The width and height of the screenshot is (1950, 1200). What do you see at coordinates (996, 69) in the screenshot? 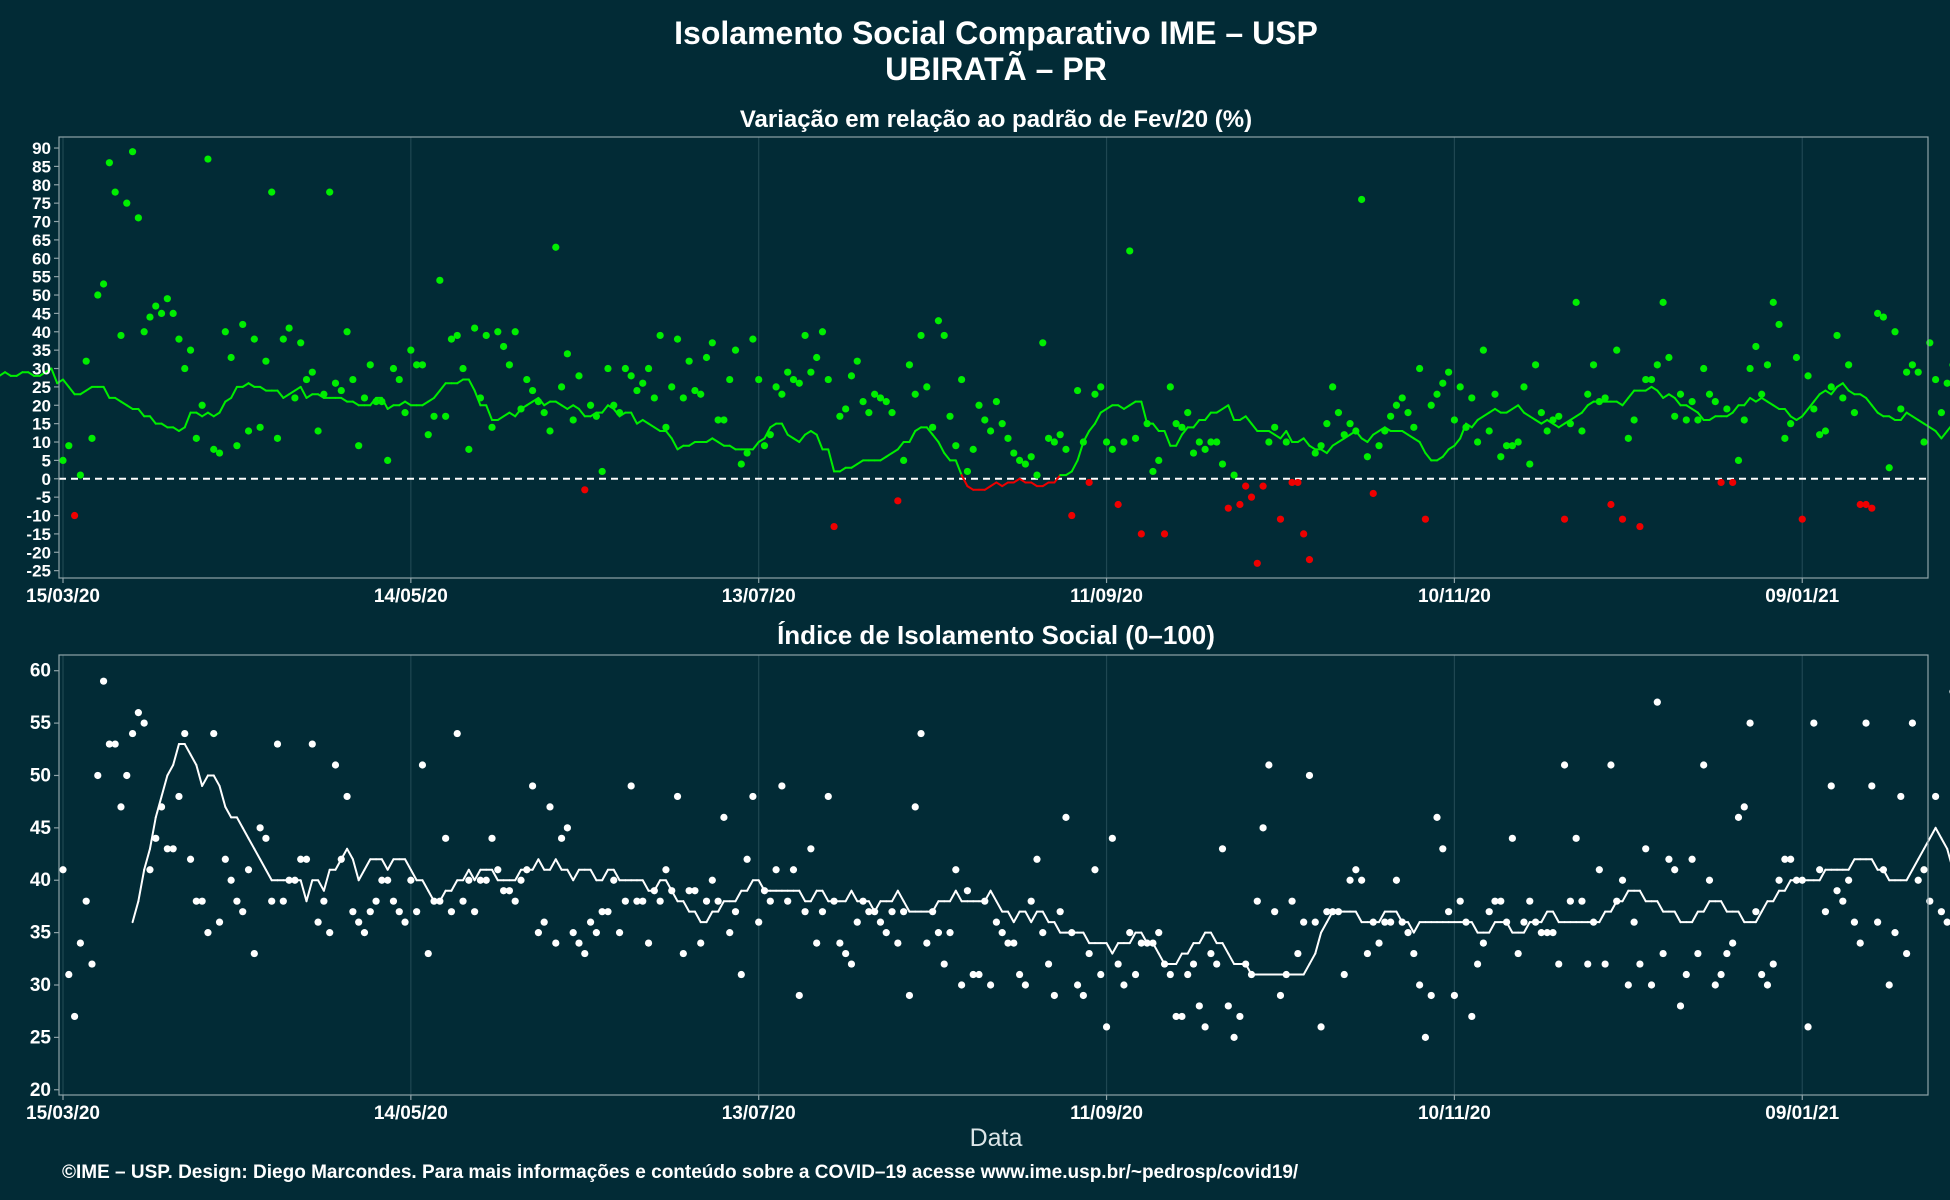
I see `chart-subtitle: UBIRATÃ – PR` at bounding box center [996, 69].